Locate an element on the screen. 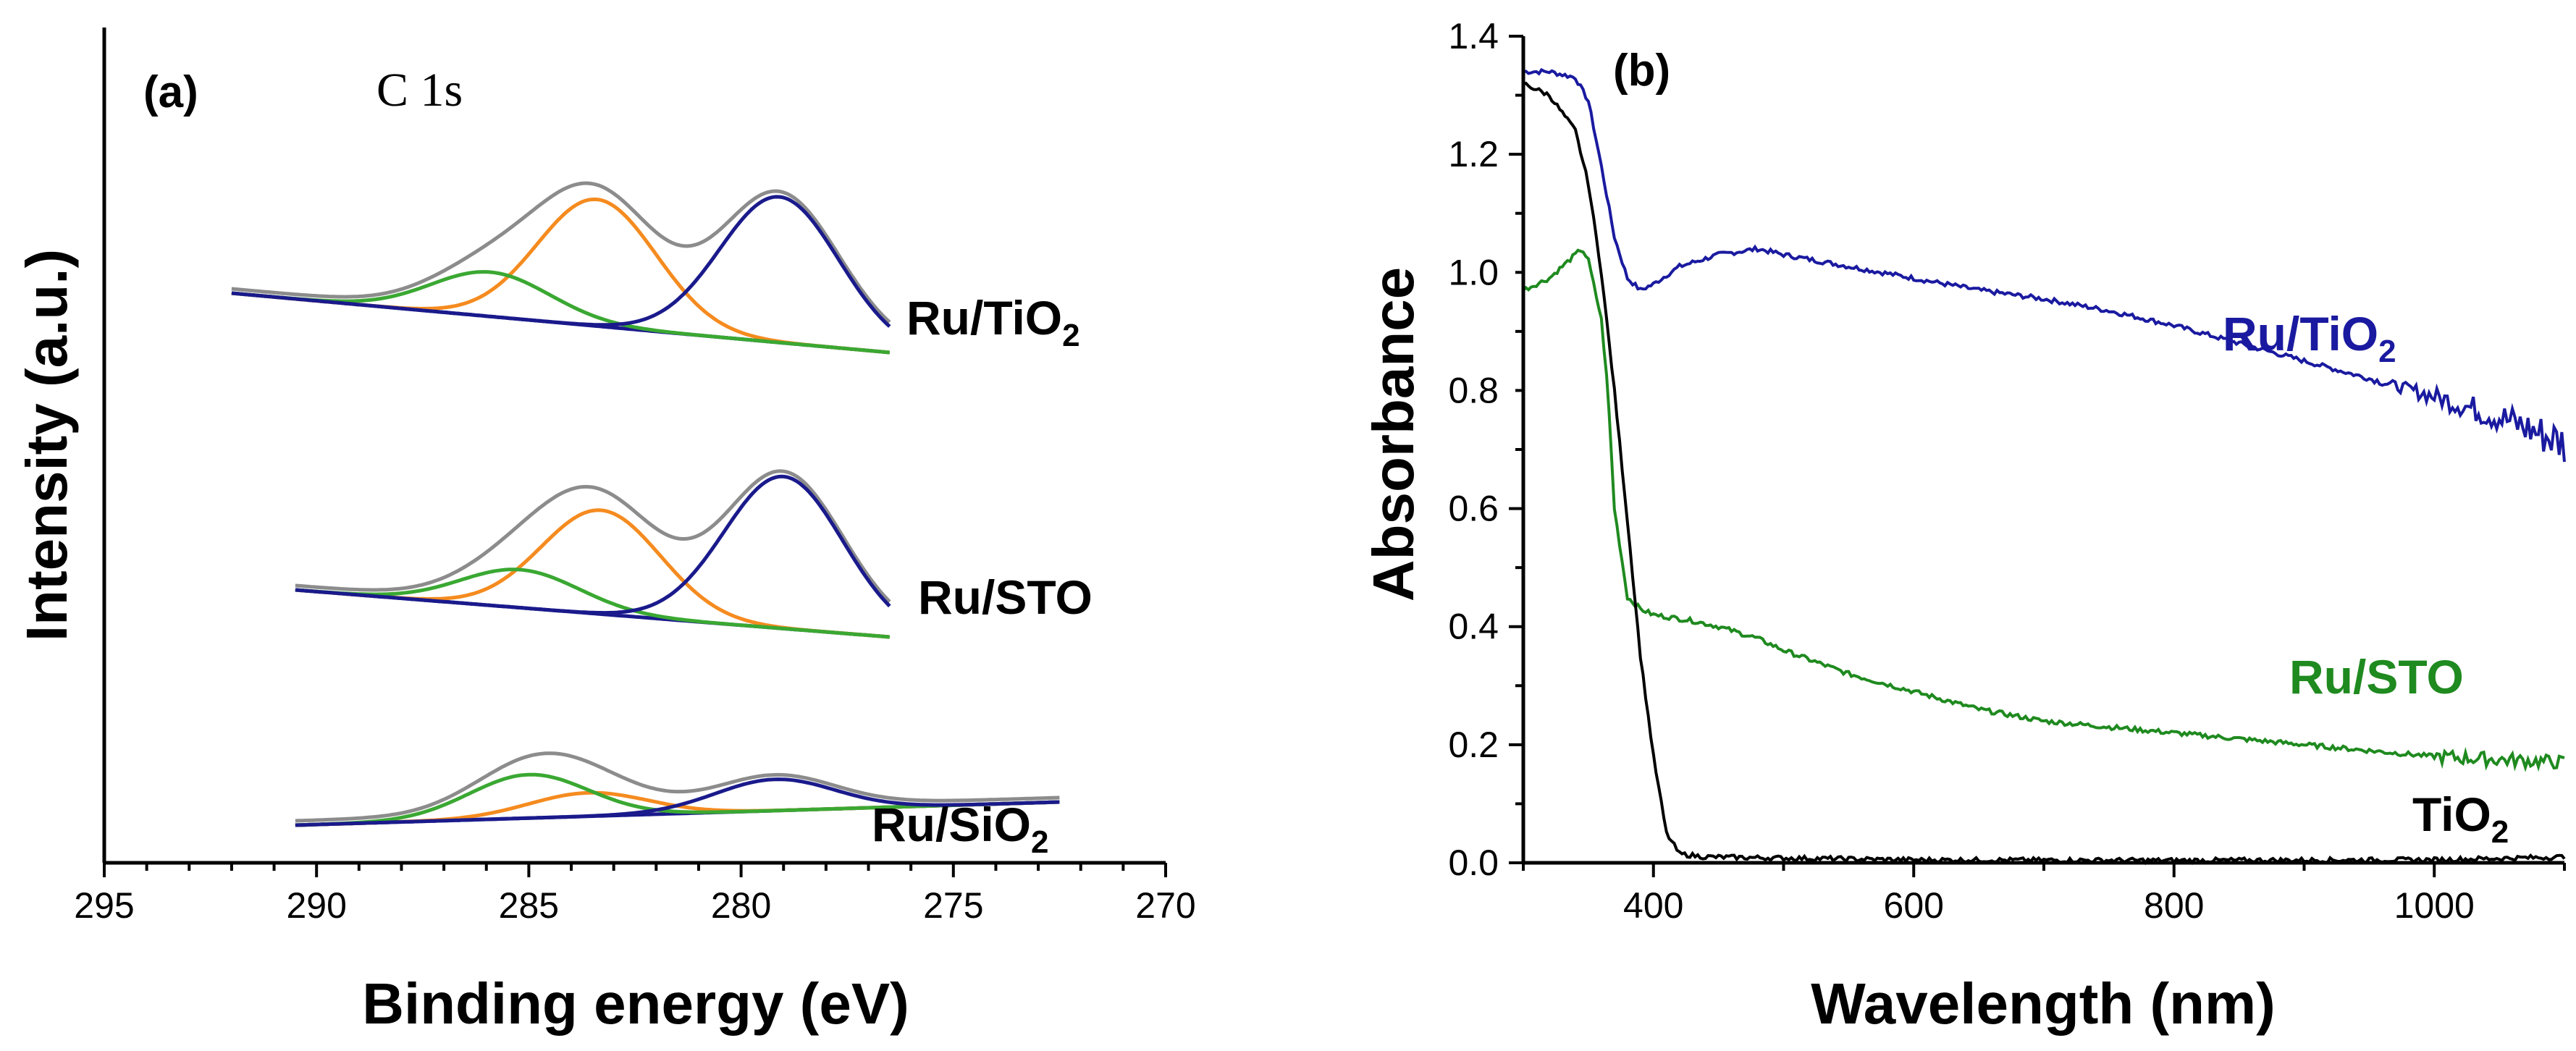  panel-a-y-axis-title: Intensity (a.u.) is located at coordinates (46, 445).